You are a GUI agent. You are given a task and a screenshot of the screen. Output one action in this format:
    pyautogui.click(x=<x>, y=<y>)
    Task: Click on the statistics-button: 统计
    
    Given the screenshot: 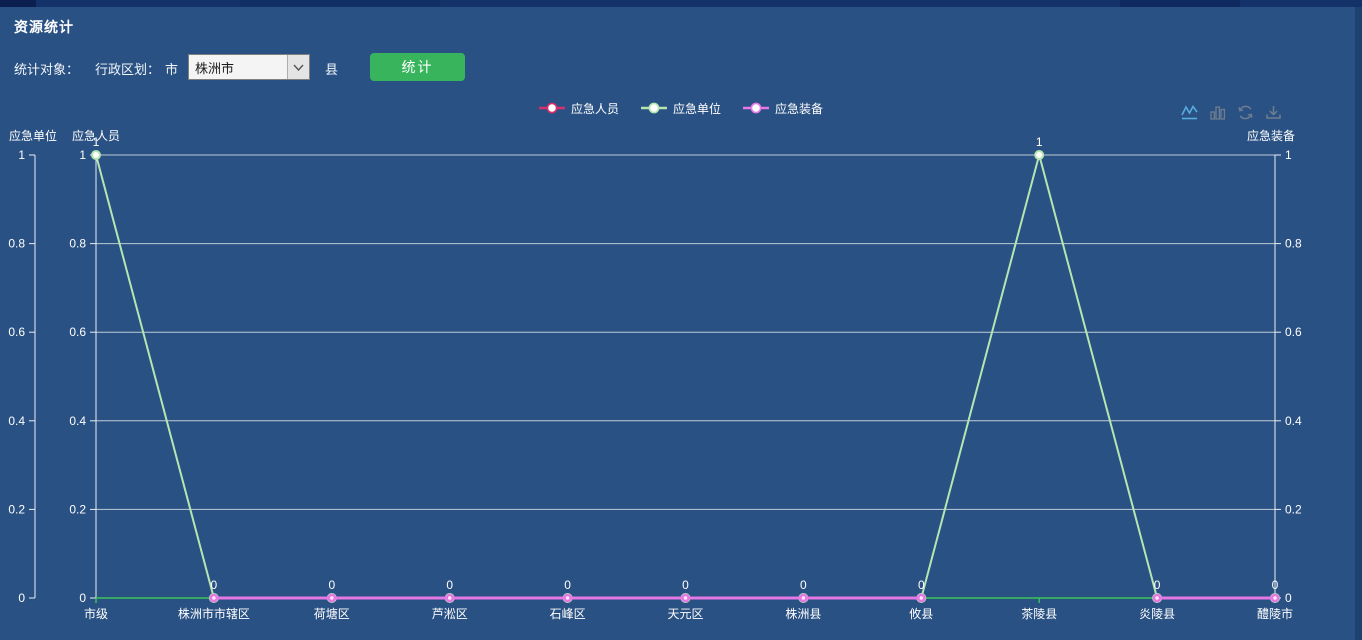 What is the action you would take?
    pyautogui.click(x=417, y=67)
    